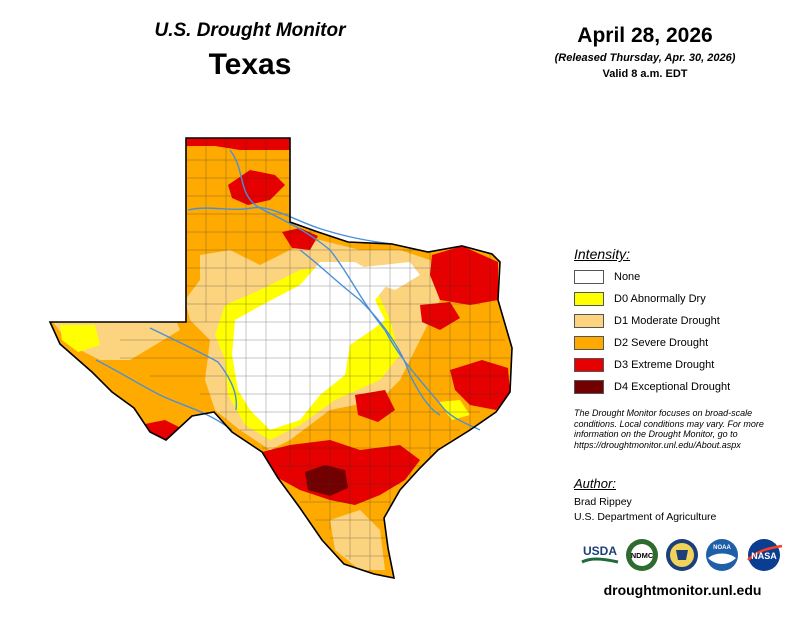 The width and height of the screenshot is (800, 618). What do you see at coordinates (375, 406) in the screenshot?
I see `d3-central` at bounding box center [375, 406].